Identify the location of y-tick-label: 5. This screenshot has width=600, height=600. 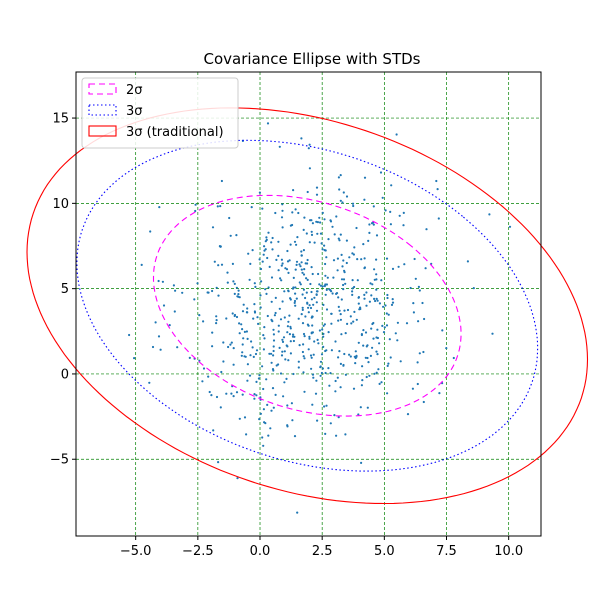
(65, 289).